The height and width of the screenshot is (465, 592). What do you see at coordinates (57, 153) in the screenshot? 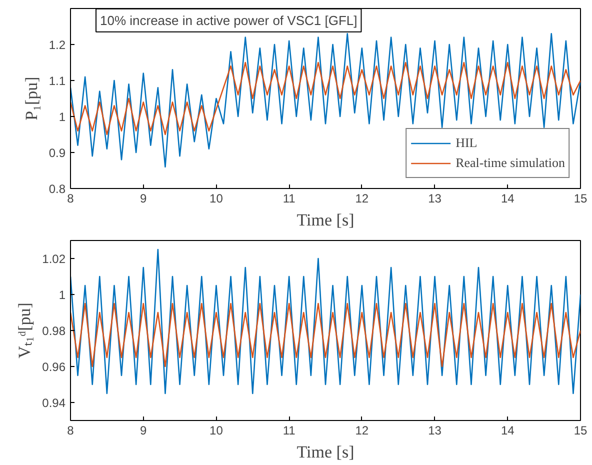
I see `y-tick-label: 0.9` at bounding box center [57, 153].